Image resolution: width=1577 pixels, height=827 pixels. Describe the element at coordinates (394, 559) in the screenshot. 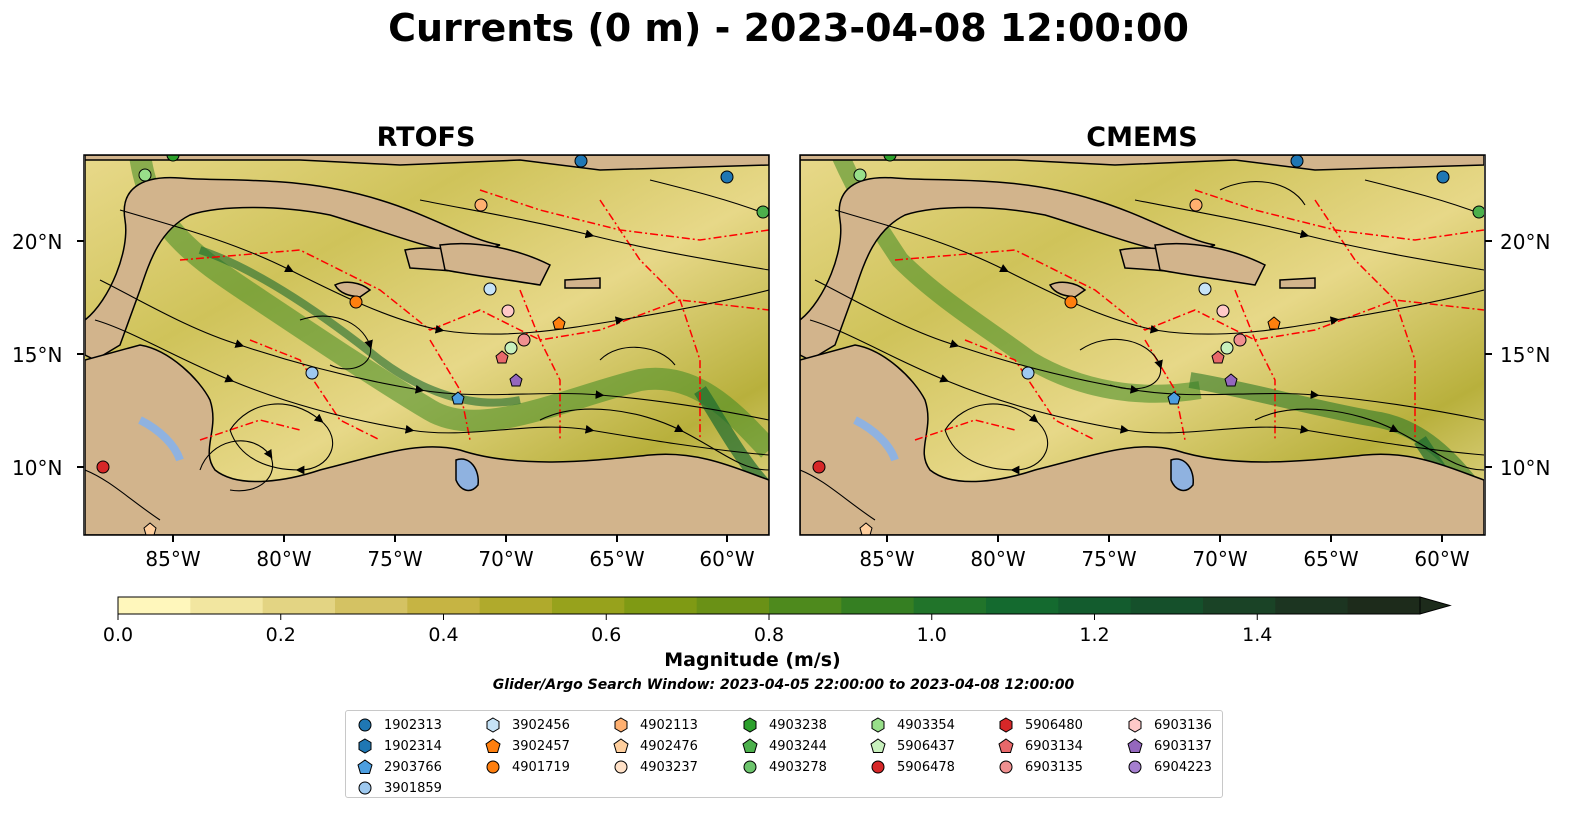

I see `lon-tick: 75°W` at that location.